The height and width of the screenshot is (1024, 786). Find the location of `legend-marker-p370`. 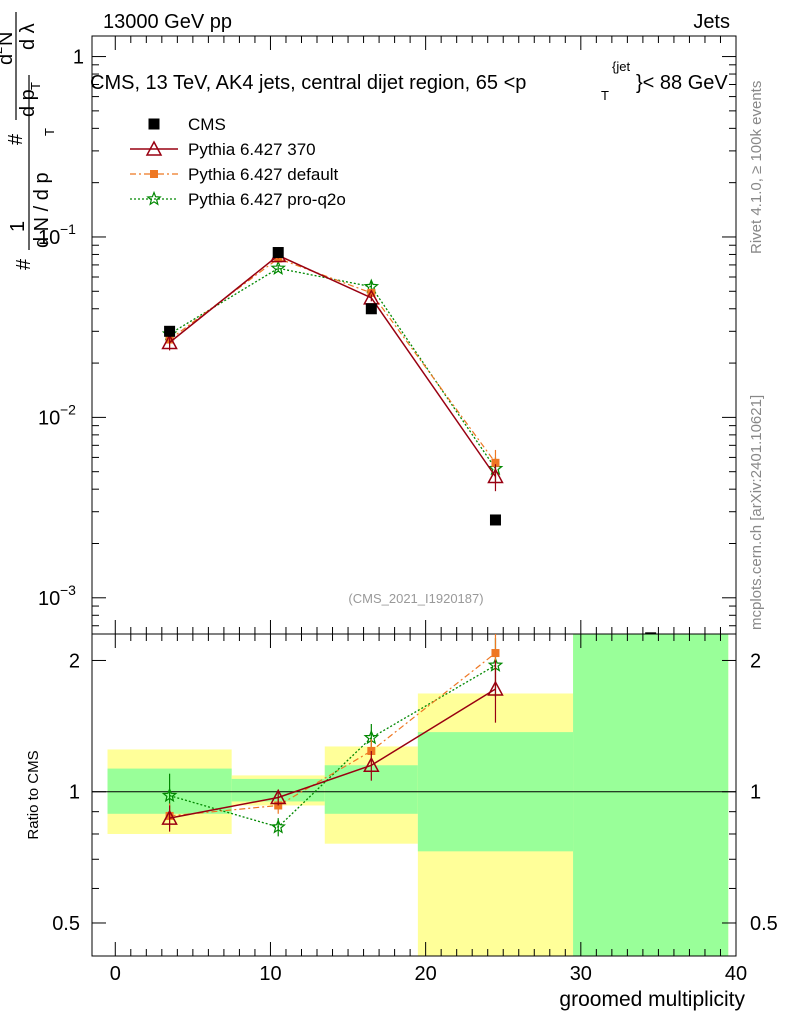

legend-marker-p370 is located at coordinates (154, 148).